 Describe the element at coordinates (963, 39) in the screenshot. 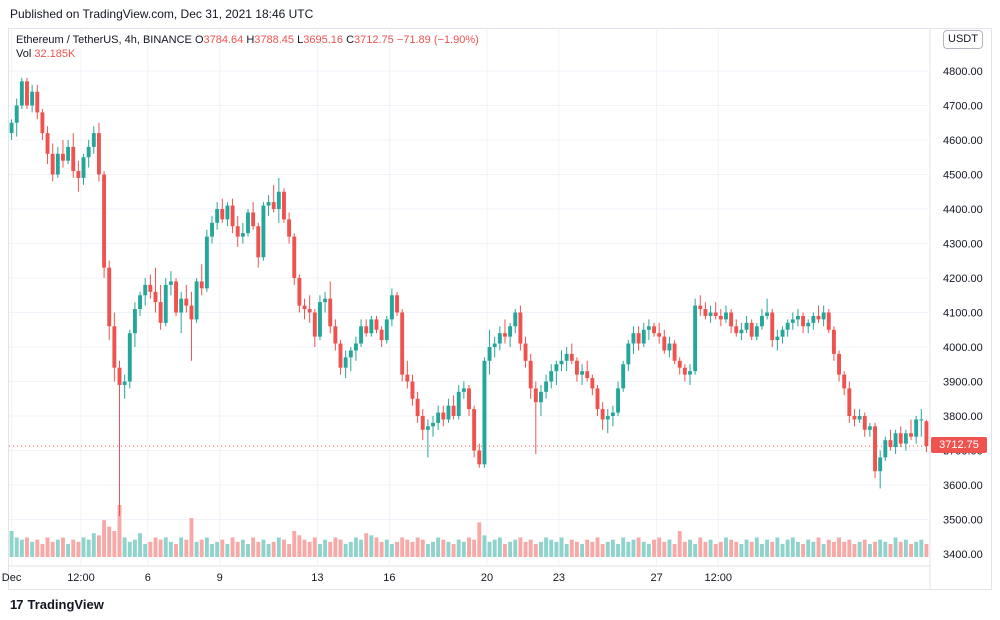

I see `currency-selector: USDT` at that location.